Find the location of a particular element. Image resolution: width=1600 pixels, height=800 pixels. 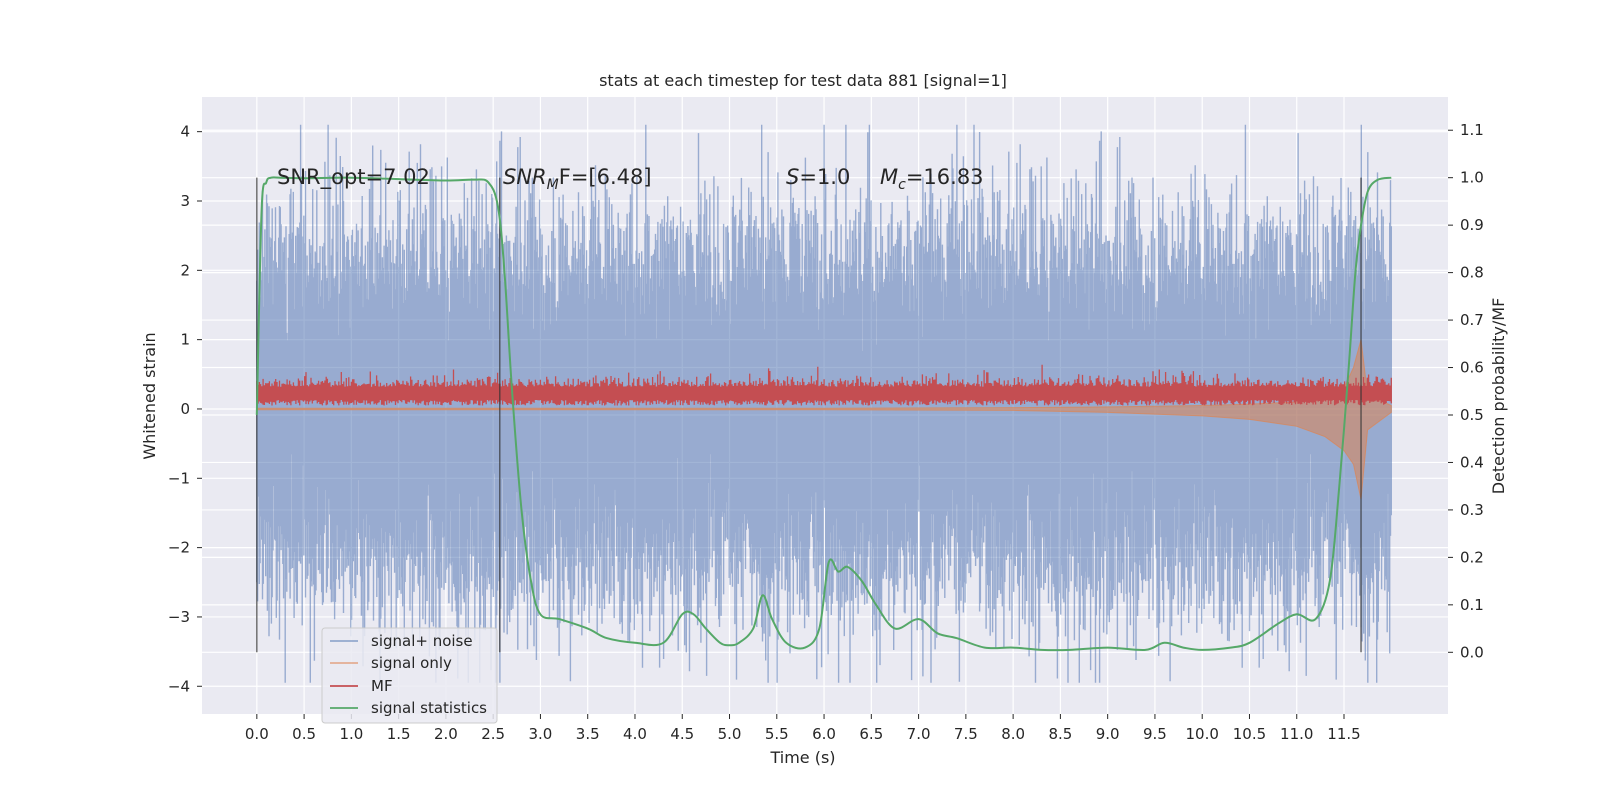

x-tick-label: 2.5 is located at coordinates (493, 734).